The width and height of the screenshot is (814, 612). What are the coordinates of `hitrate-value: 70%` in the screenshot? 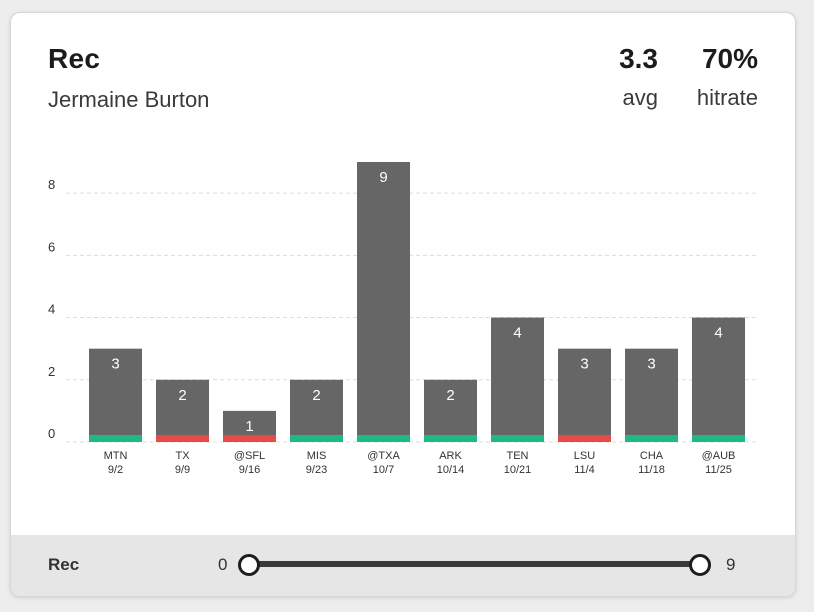 It's located at (729, 58).